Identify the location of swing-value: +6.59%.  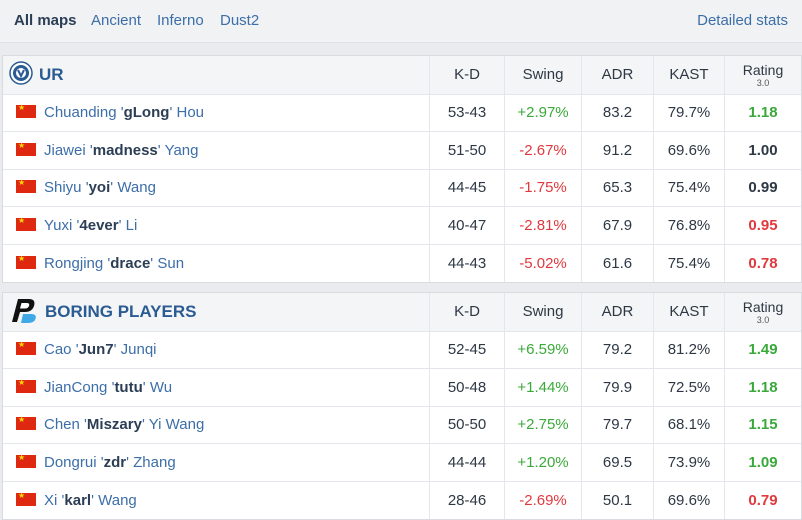
(543, 350).